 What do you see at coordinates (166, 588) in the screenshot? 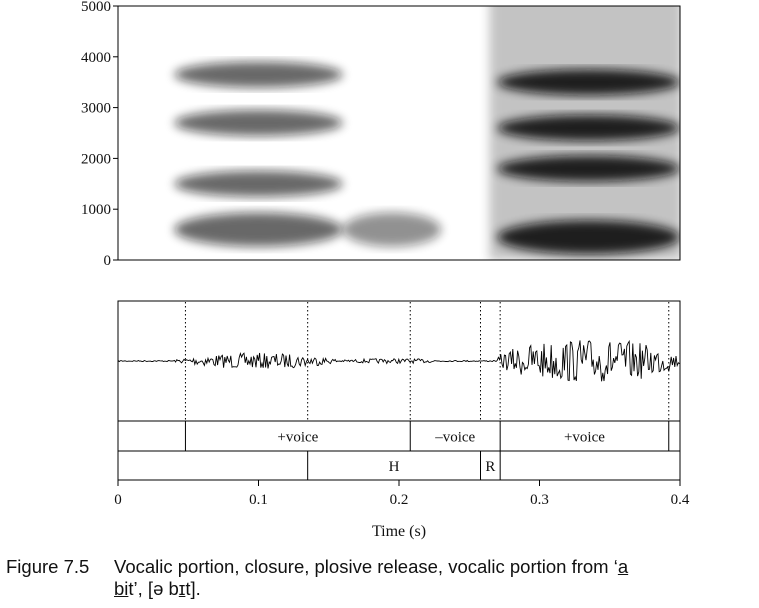
I see `caption-ipa-1: ə b` at bounding box center [166, 588].